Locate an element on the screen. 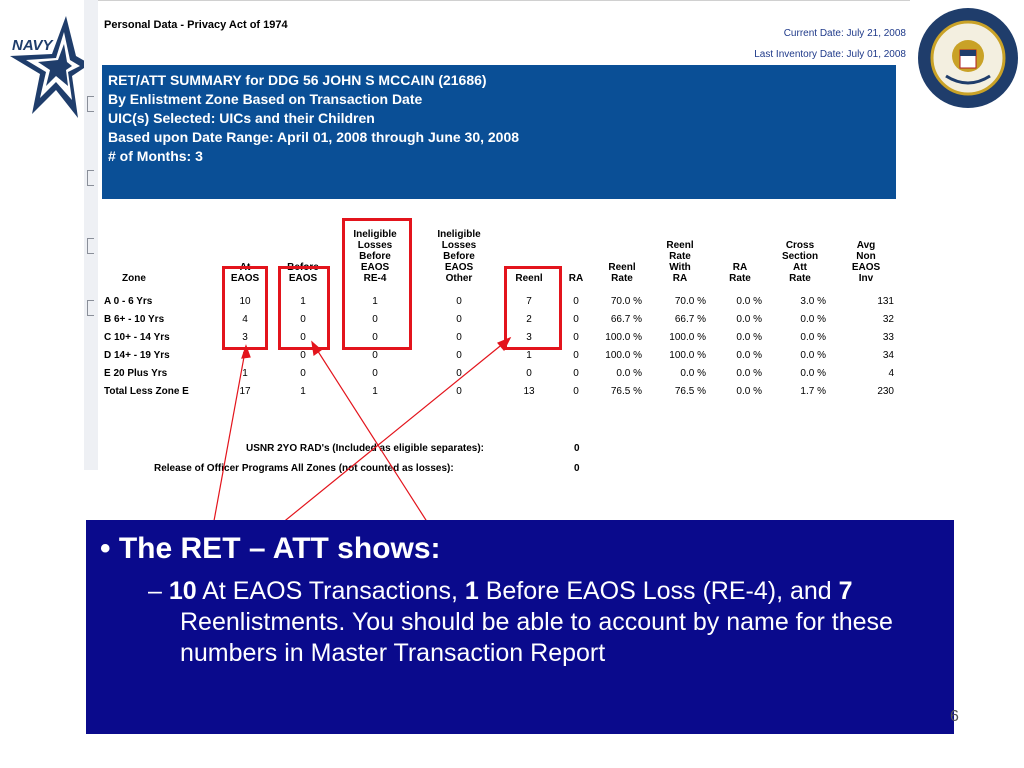  zone-cell: A 0 - 6 Yrs is located at coordinates (128, 301).